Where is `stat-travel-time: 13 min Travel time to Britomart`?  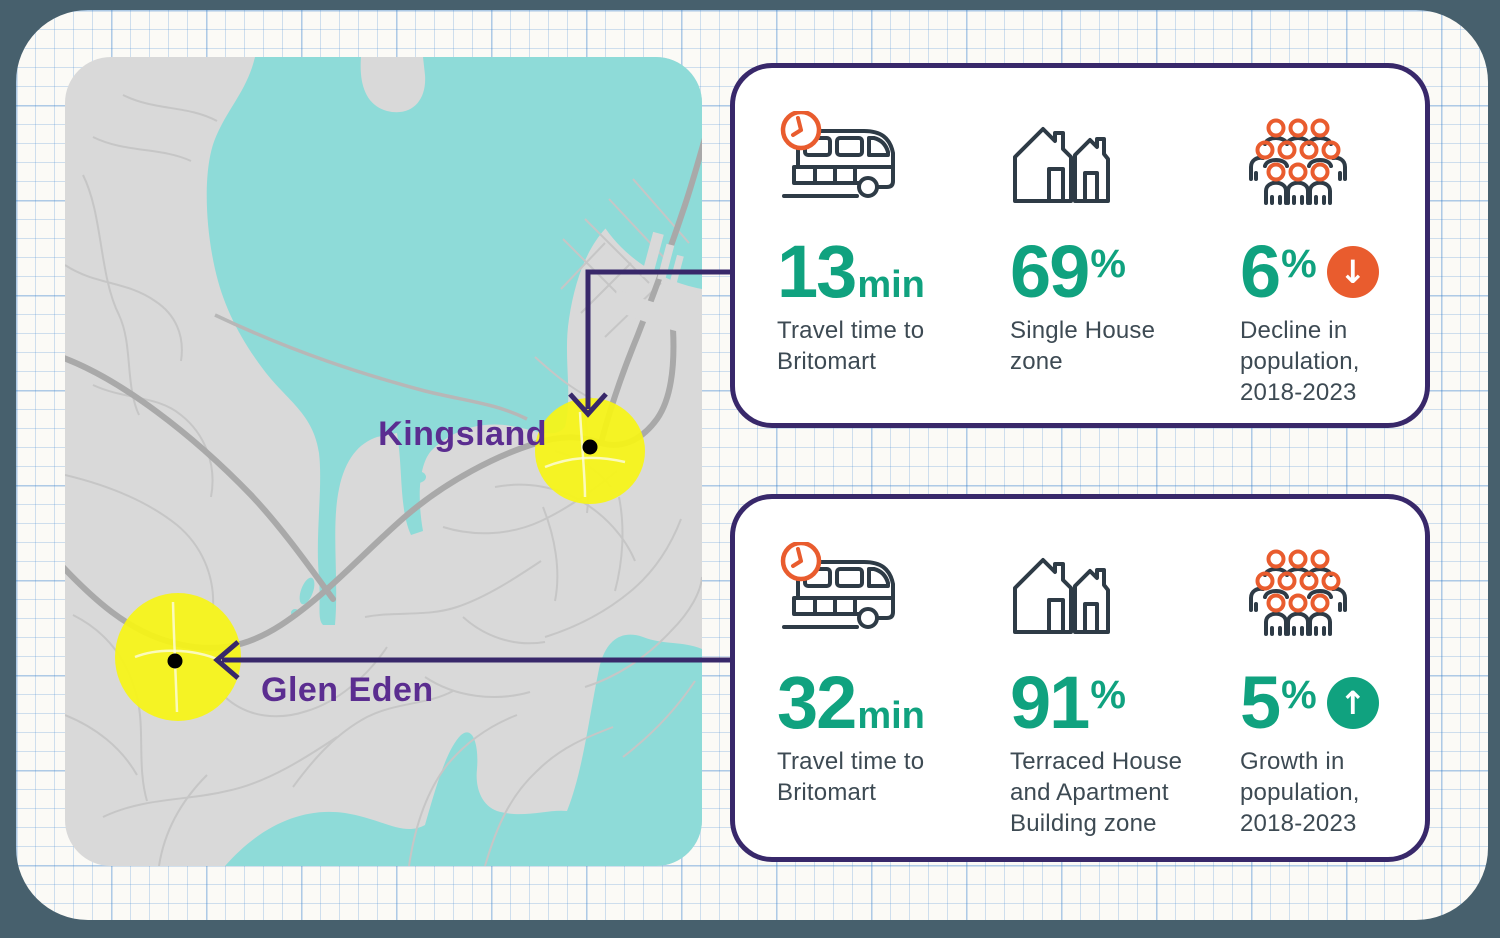 stat-travel-time: 13 min Travel time to Britomart is located at coordinates (884, 244).